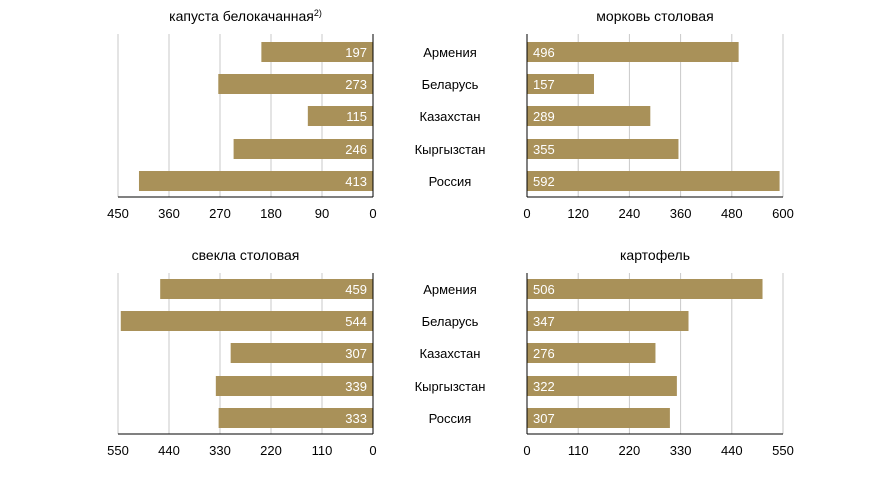 The height and width of the screenshot is (488, 890). I want to click on x-tick-label: 480, so click(732, 213).